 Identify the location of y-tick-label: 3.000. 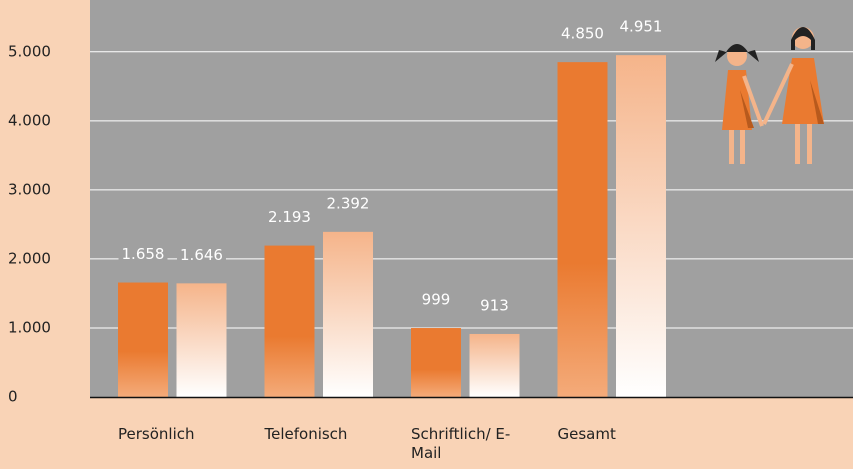
(29, 189).